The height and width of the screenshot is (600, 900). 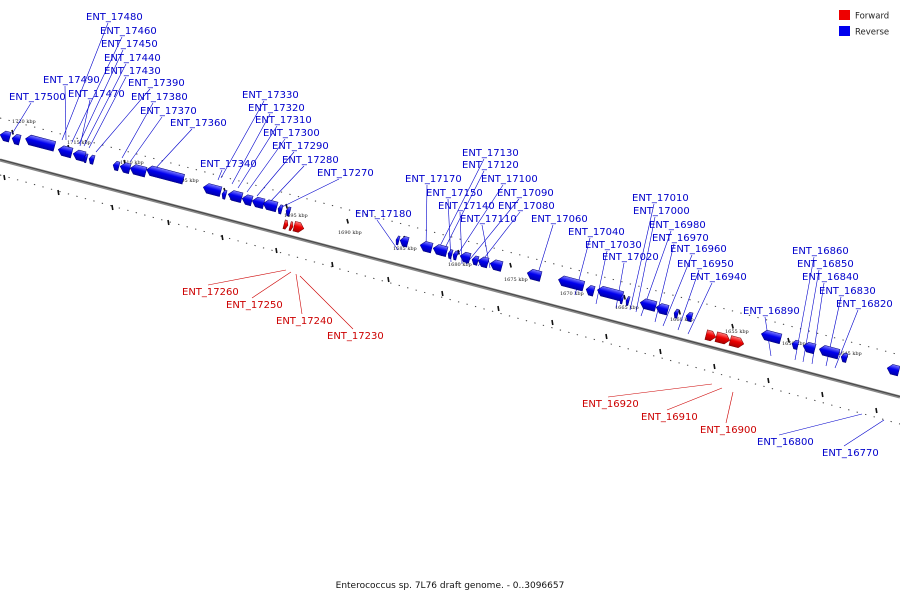 I want to click on tick-label: 1665 kbp, so click(x=627, y=308).